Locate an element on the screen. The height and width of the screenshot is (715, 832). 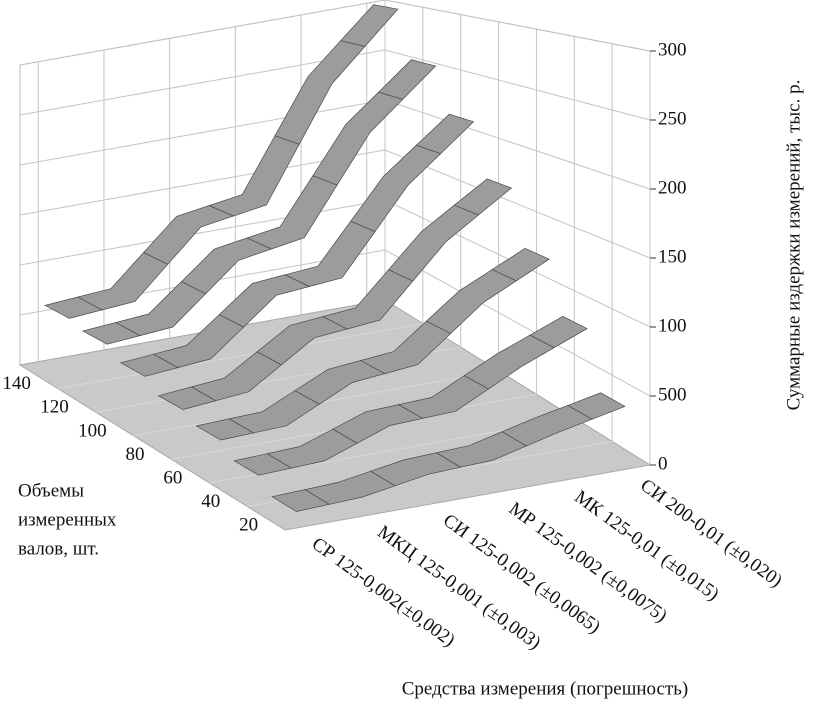
z-tick-label: 500 is located at coordinates (672, 394).